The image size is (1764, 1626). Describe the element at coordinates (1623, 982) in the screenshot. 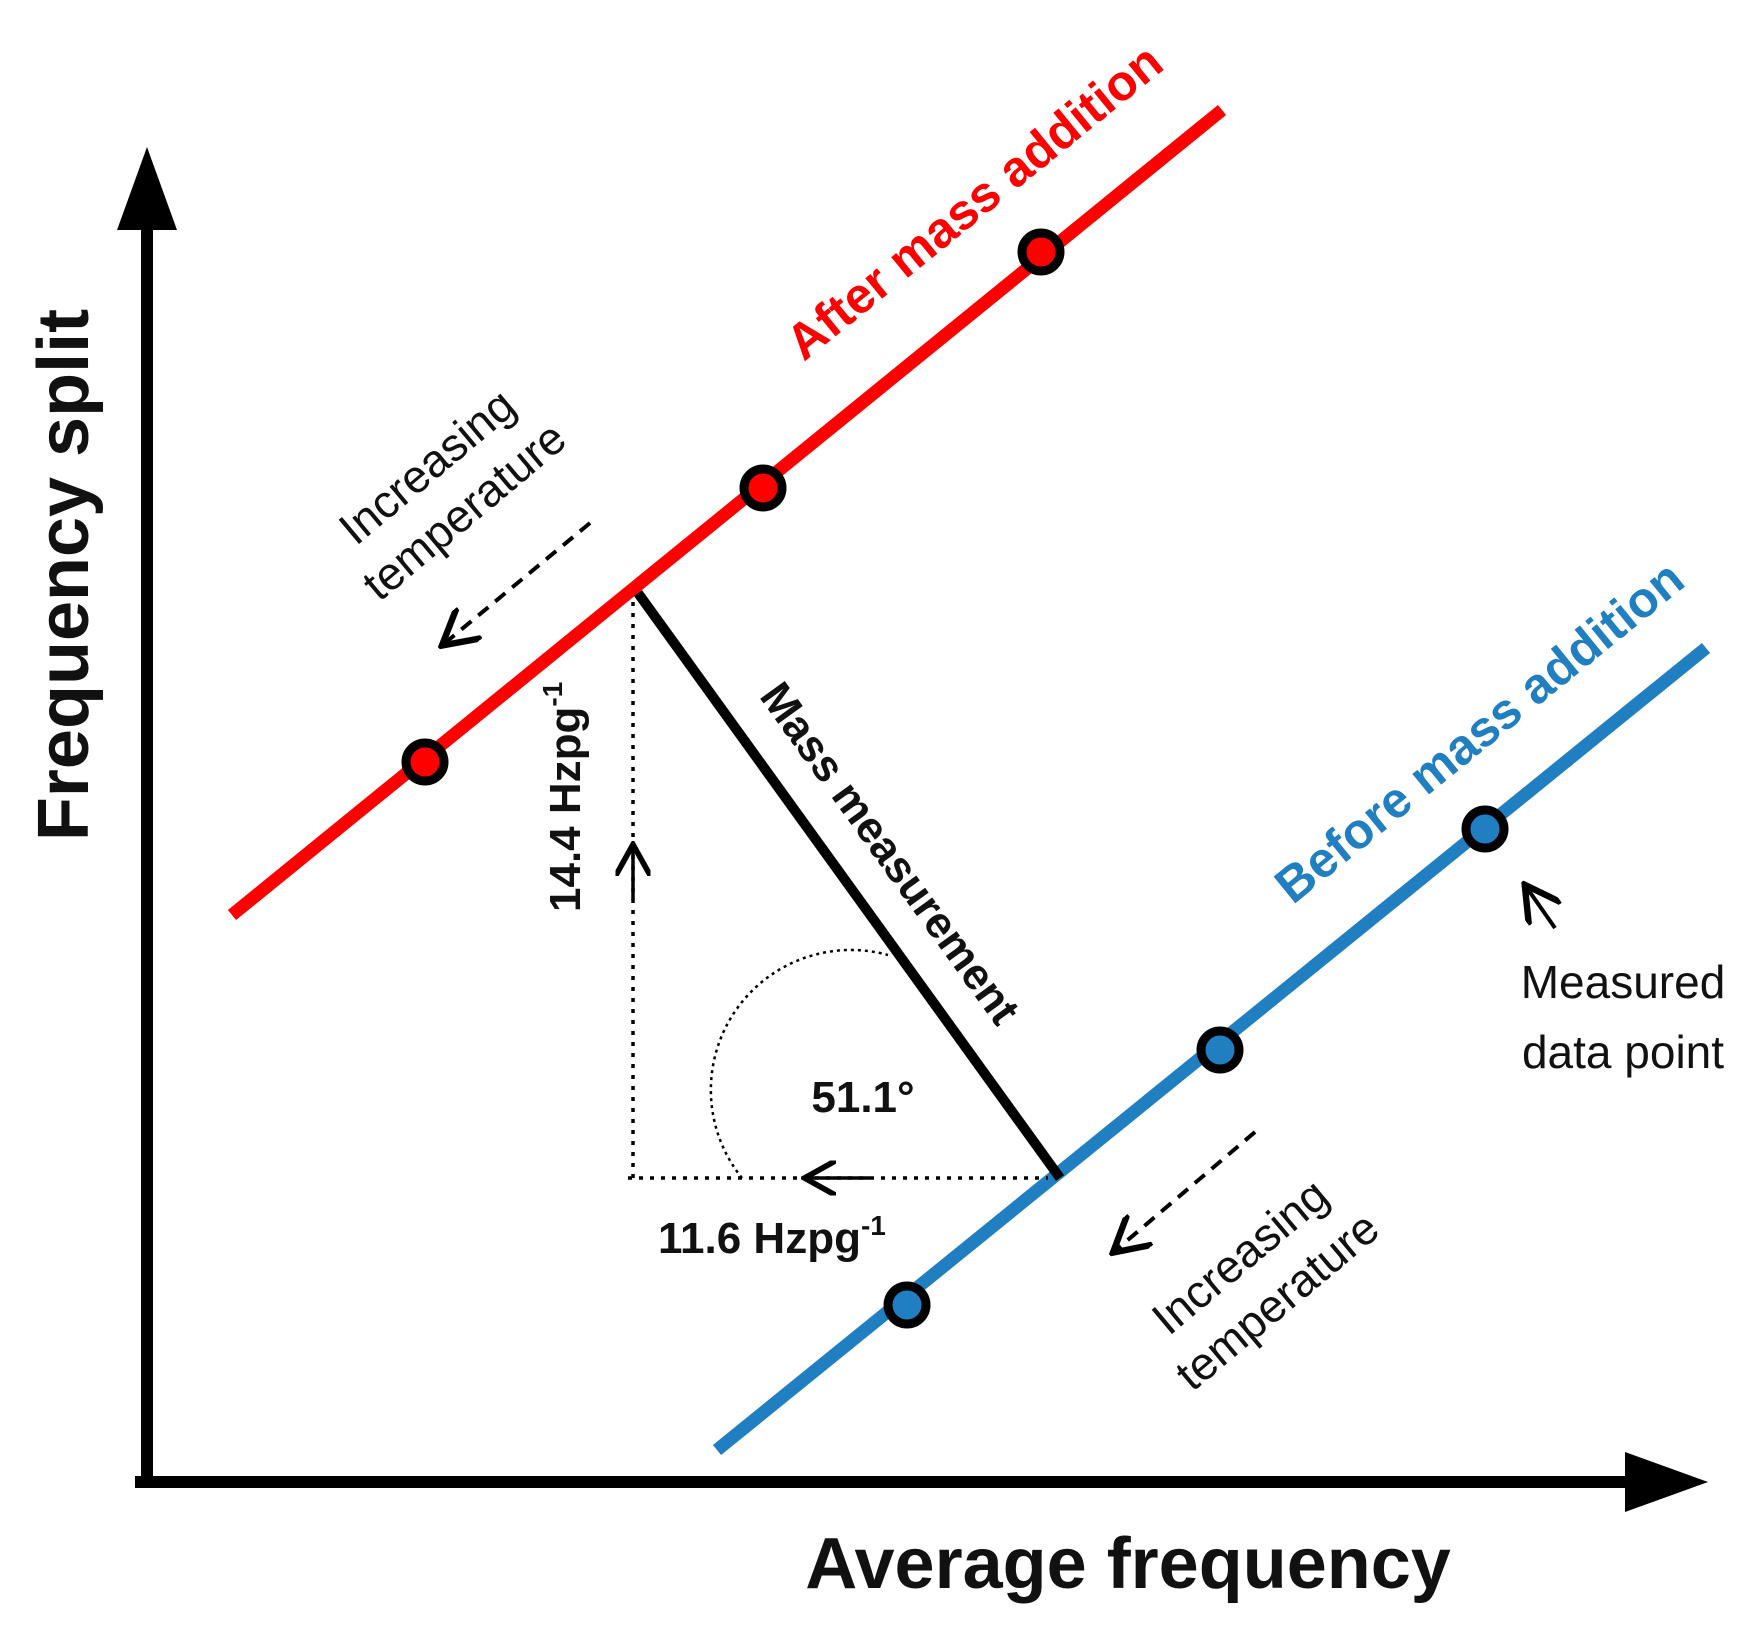

I see `measured-point-label-line1: Measured` at that location.